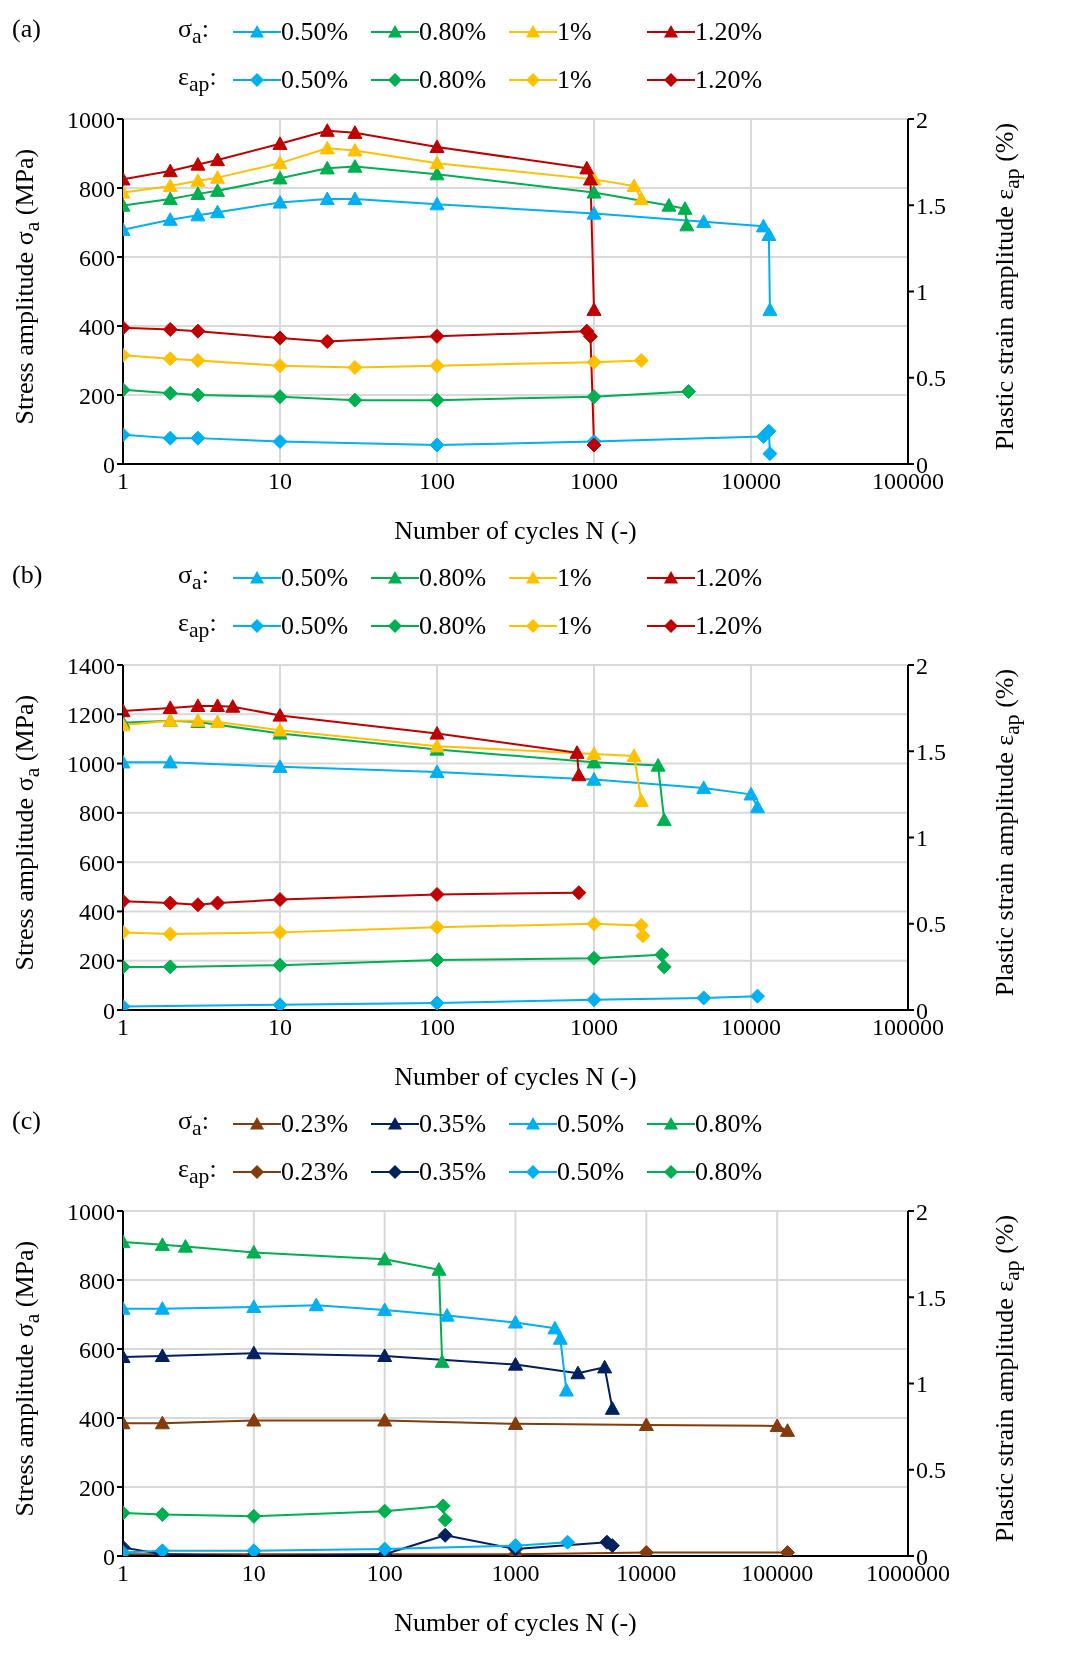 The width and height of the screenshot is (1067, 1668). Describe the element at coordinates (91, 665) in the screenshot. I see `y-tick-label: 1400` at that location.